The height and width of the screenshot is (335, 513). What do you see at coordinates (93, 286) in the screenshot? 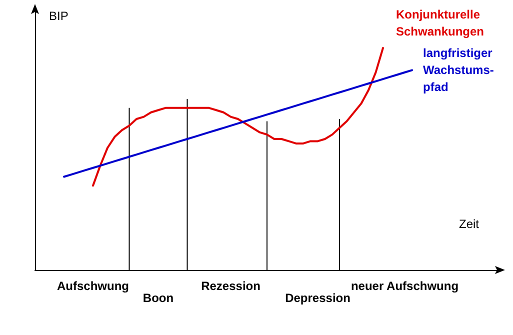
I see `x-tick-label: Aufschwung` at bounding box center [93, 286].